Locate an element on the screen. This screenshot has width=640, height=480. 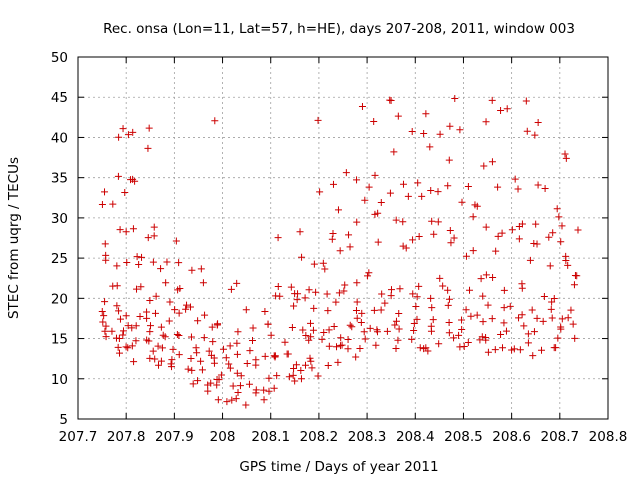
y-tick-label: 35 is located at coordinates (59, 179).